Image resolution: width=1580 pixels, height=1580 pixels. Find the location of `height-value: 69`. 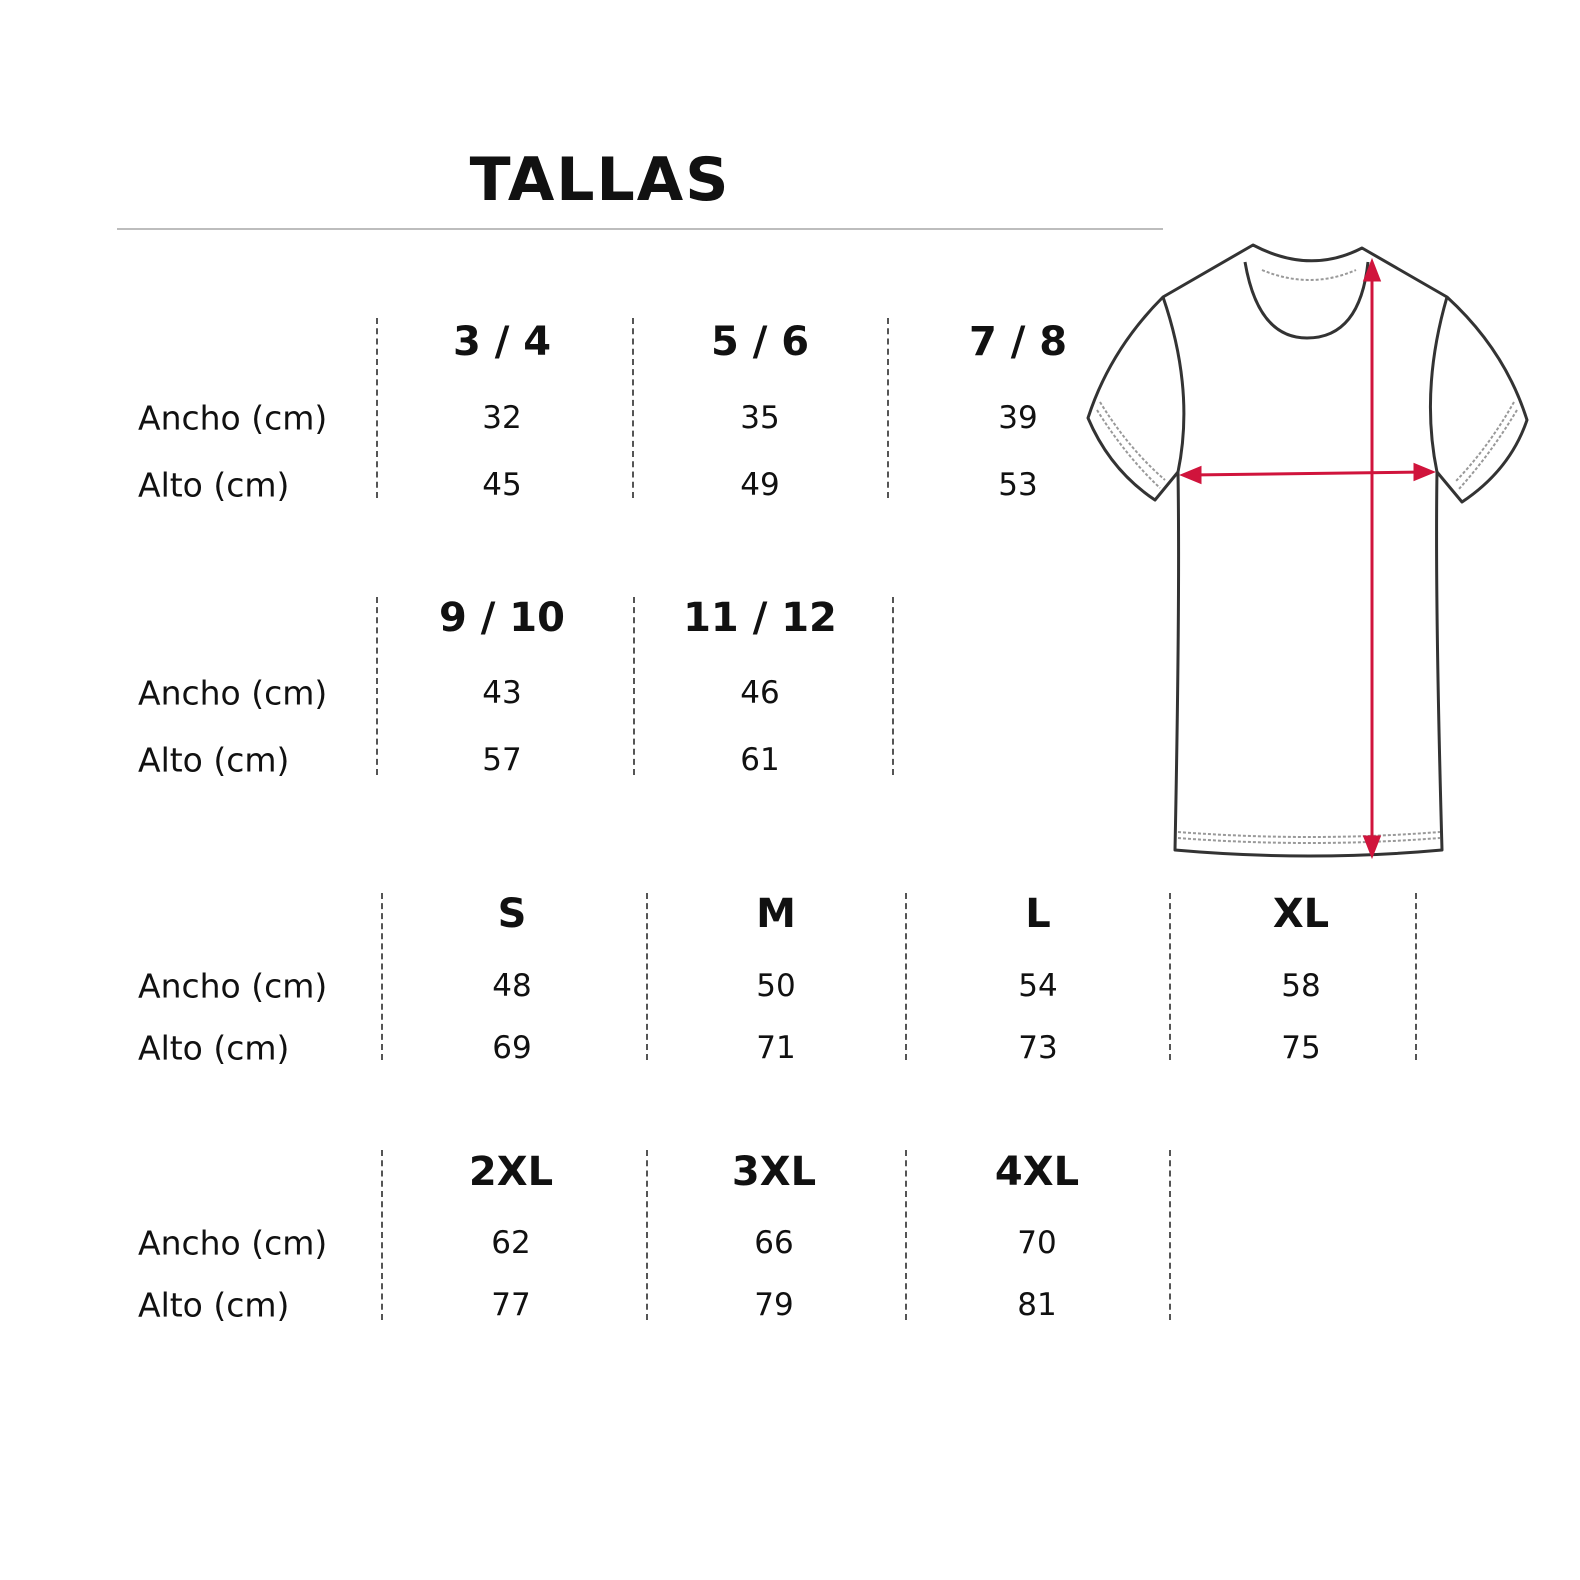

height-value: 69 is located at coordinates (512, 1048).